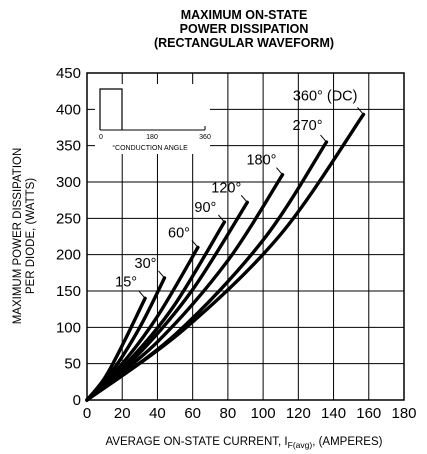  What do you see at coordinates (68, 237) in the screenshot?
I see `y-tick-labels: 0 50 100 150 200 250 300 350 400 450` at bounding box center [68, 237].